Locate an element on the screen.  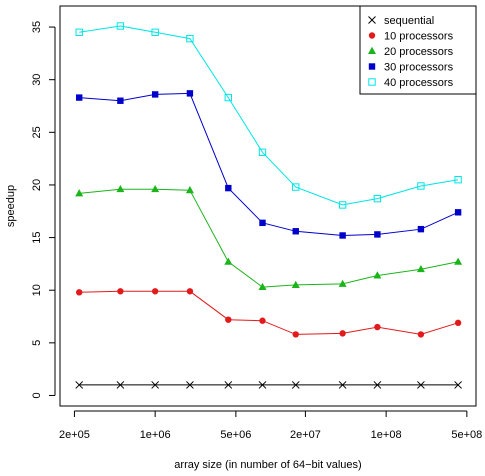
x-axis-title: array size (in number of 64−bit values) is located at coordinates (267, 465).